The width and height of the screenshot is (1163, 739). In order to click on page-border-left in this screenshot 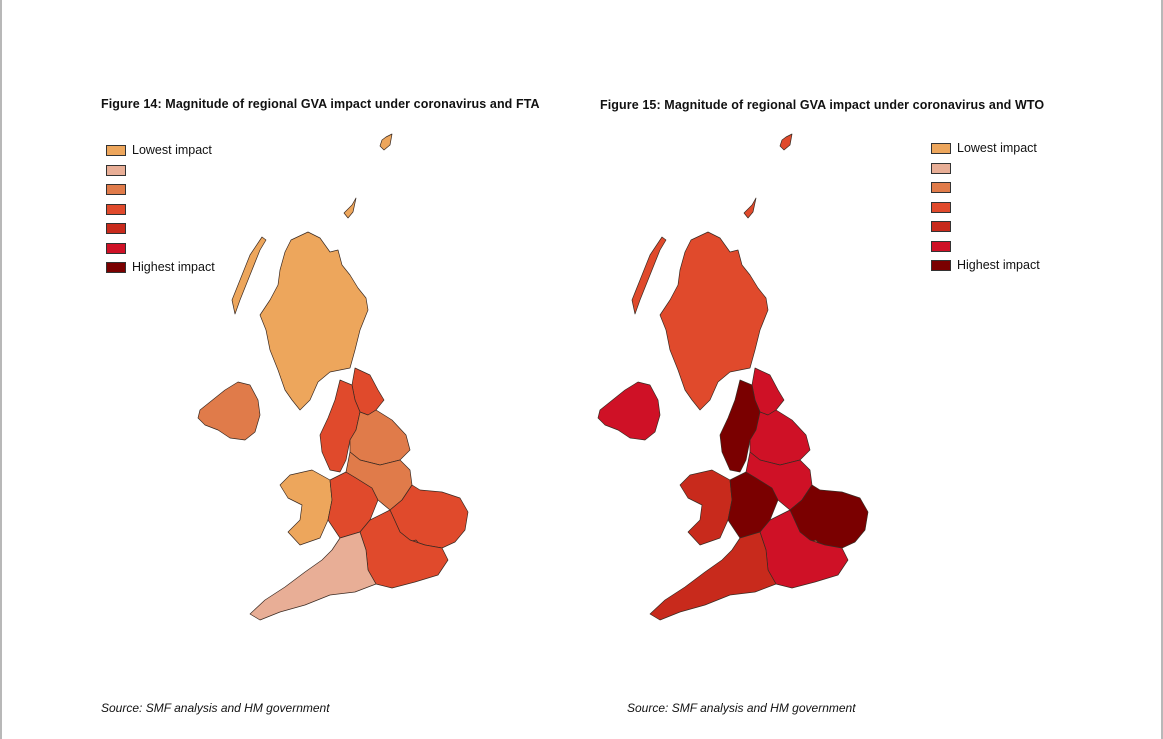, I will do `click(1, 369)`.